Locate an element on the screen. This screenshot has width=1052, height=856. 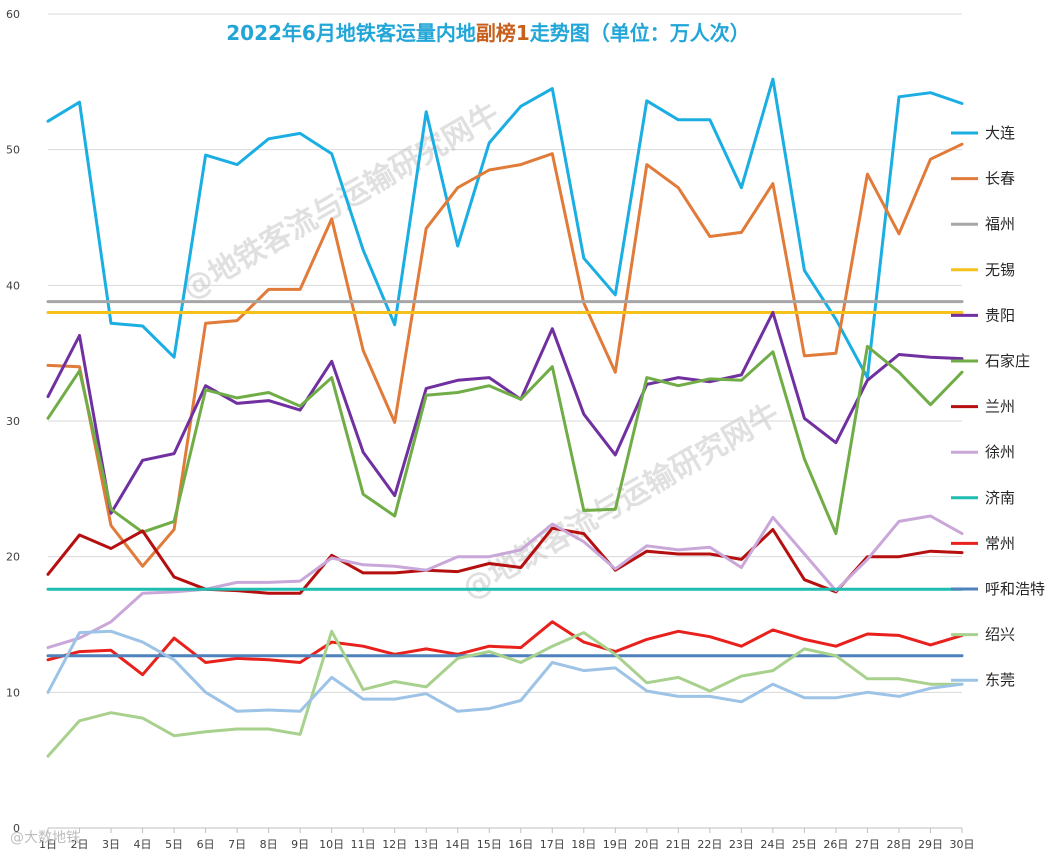
y-tick-label: 20 is located at coordinates (13, 557).